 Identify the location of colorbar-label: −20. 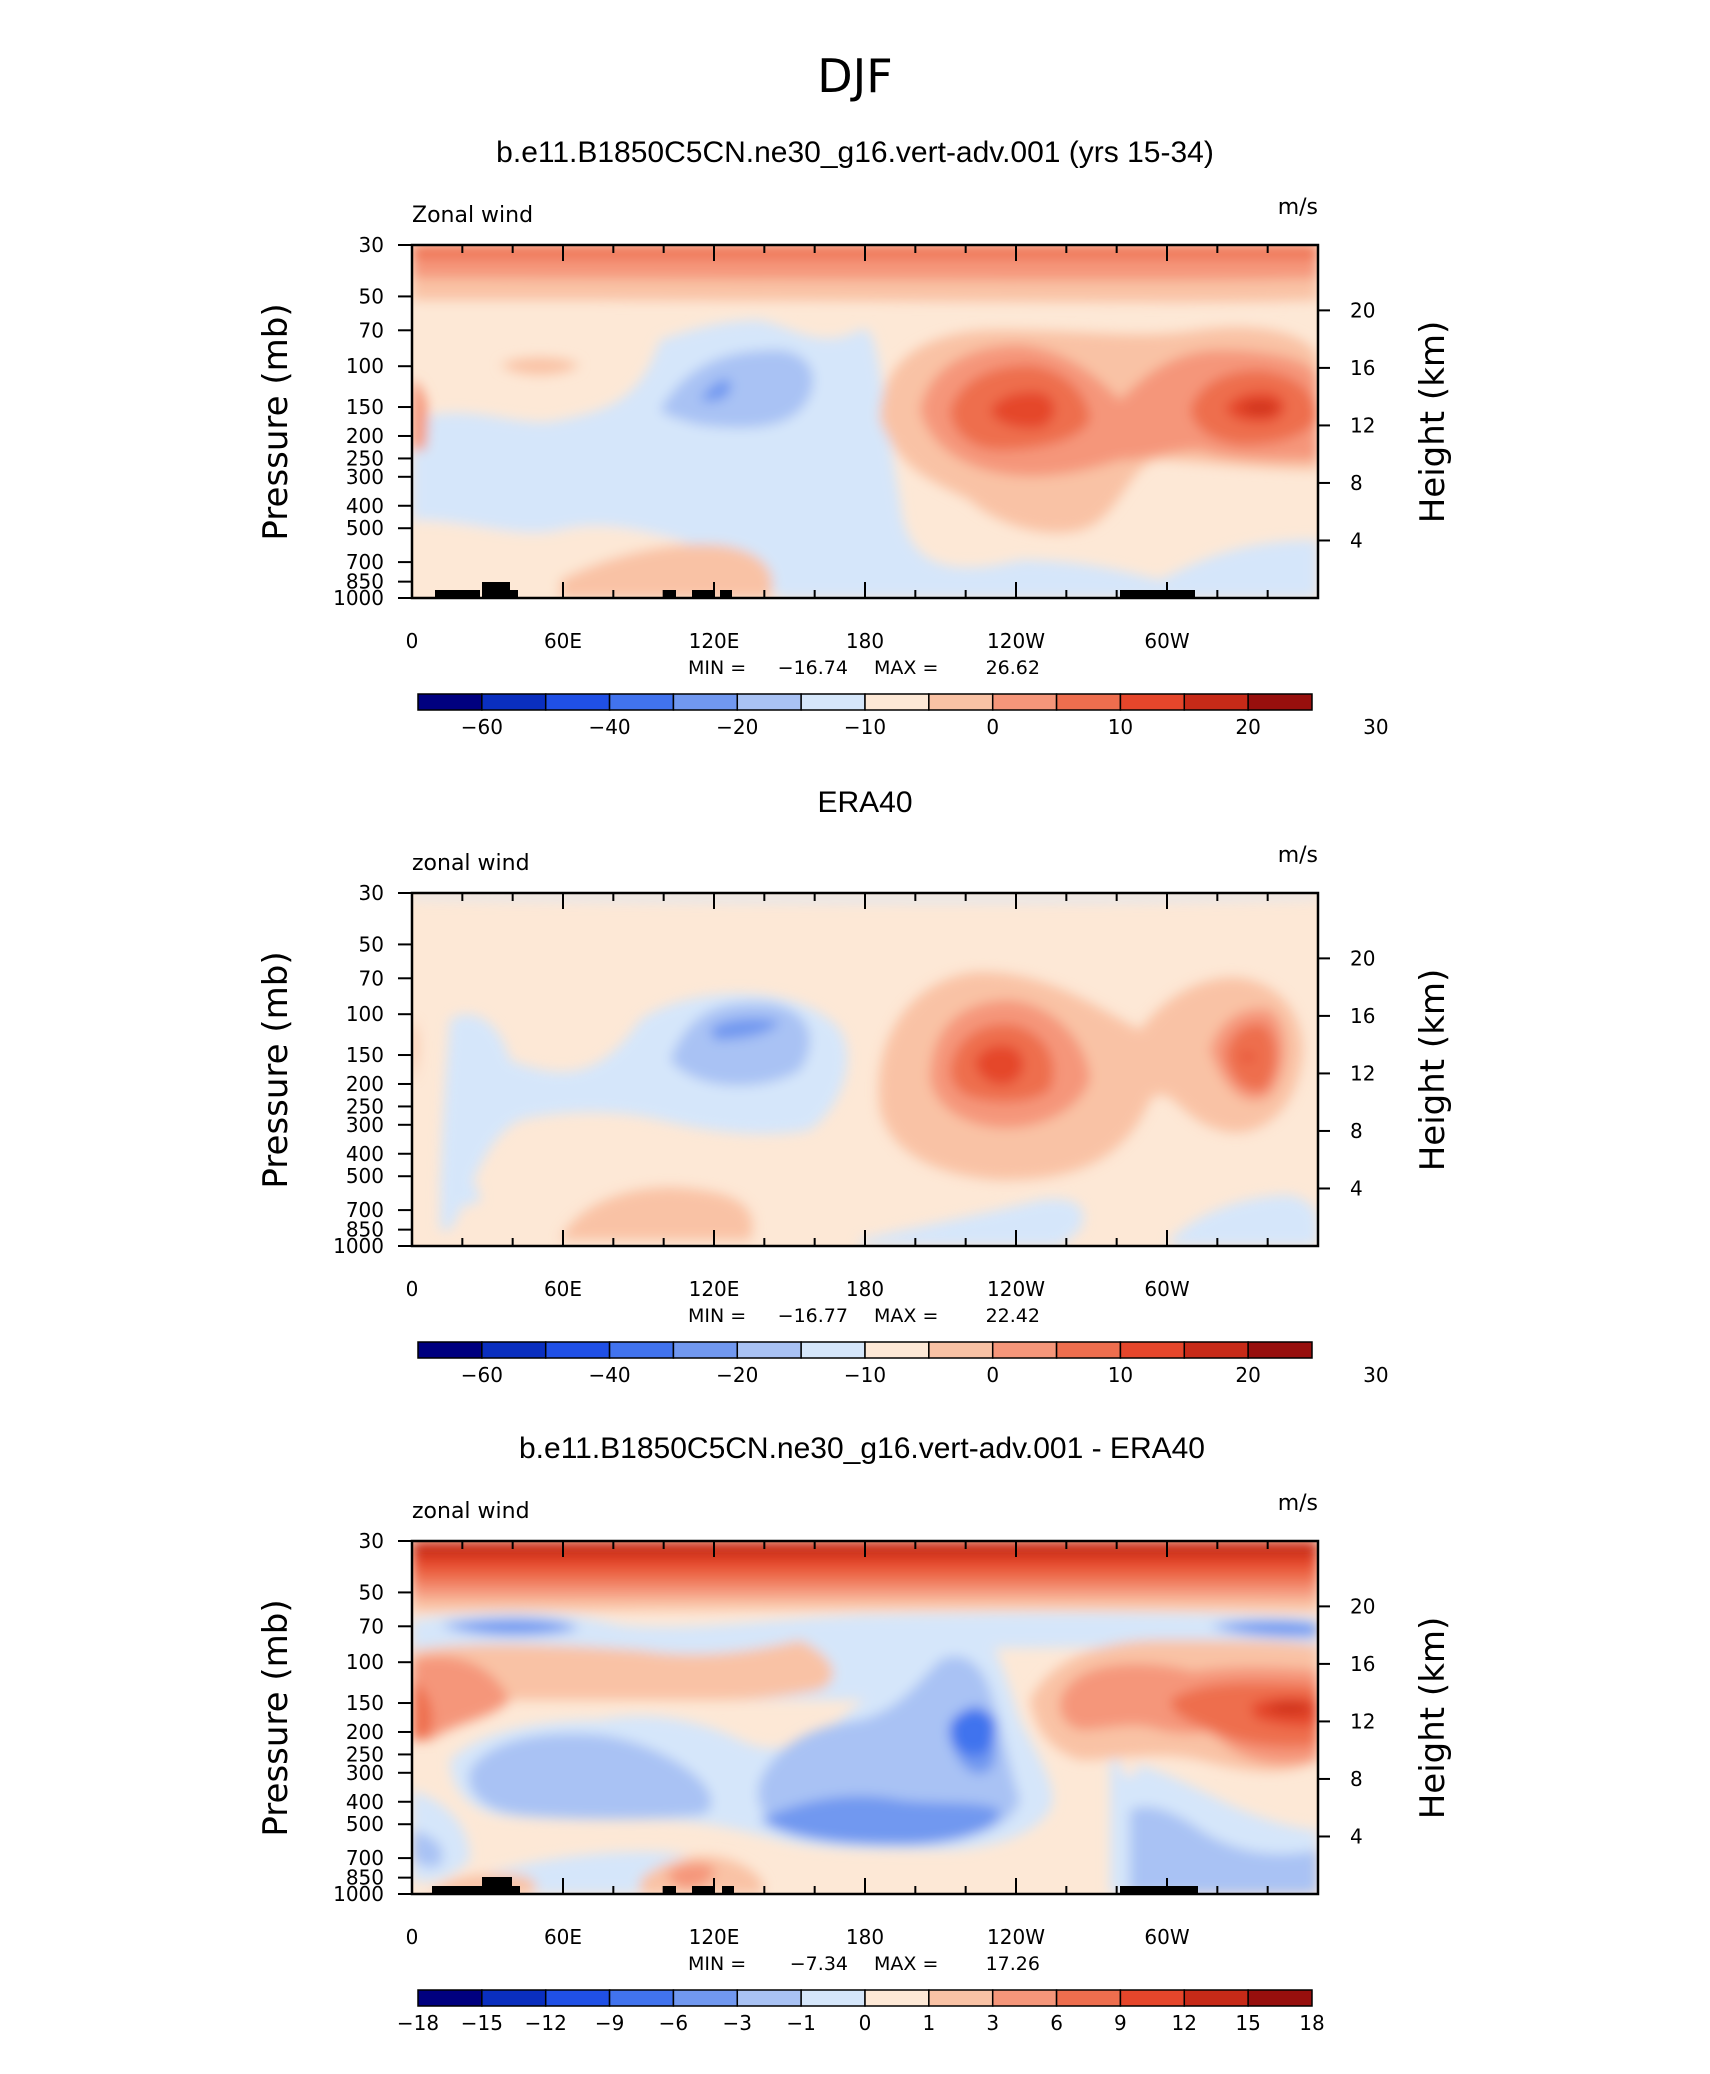
(737, 1375).